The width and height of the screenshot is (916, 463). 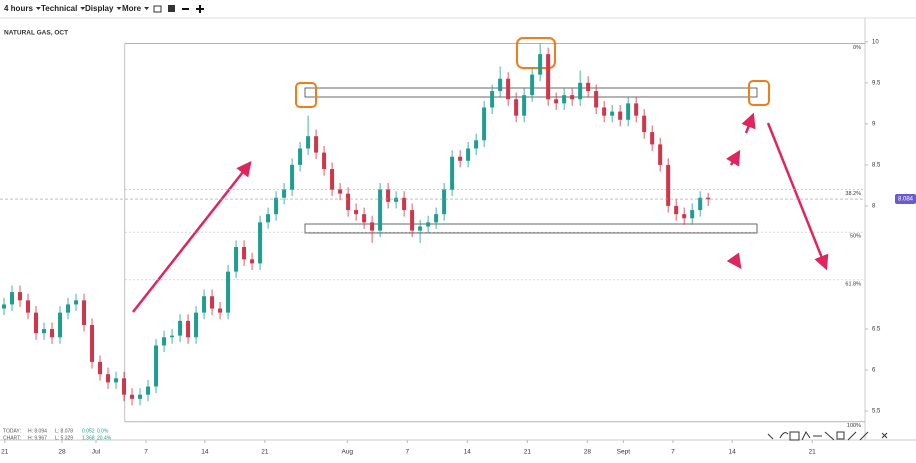 What do you see at coordinates (59, 8) in the screenshot?
I see `toolbar-menu: Technical` at bounding box center [59, 8].